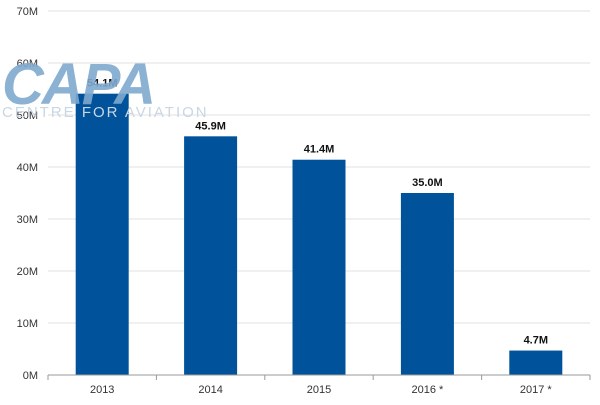 The height and width of the screenshot is (405, 600). Describe the element at coordinates (27, 168) in the screenshot. I see `y-tick-label: 40M` at that location.